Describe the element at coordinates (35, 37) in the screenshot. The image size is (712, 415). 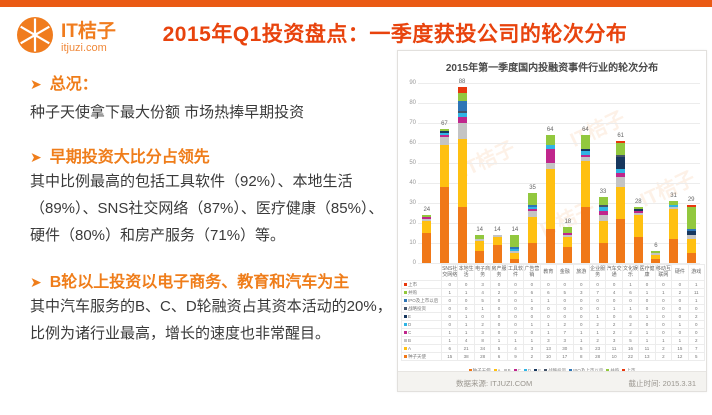
I see `orange-fruit-icon` at that location.